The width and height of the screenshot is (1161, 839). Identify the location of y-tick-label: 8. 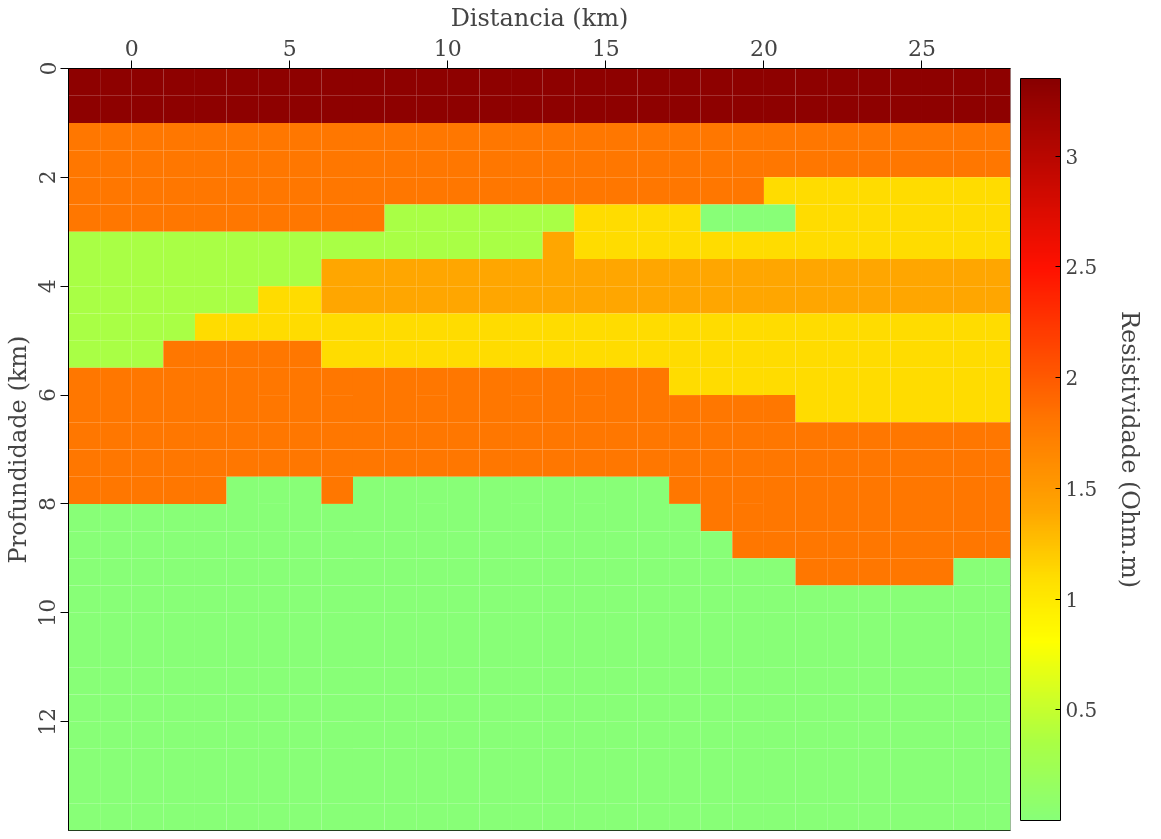
(48, 503).